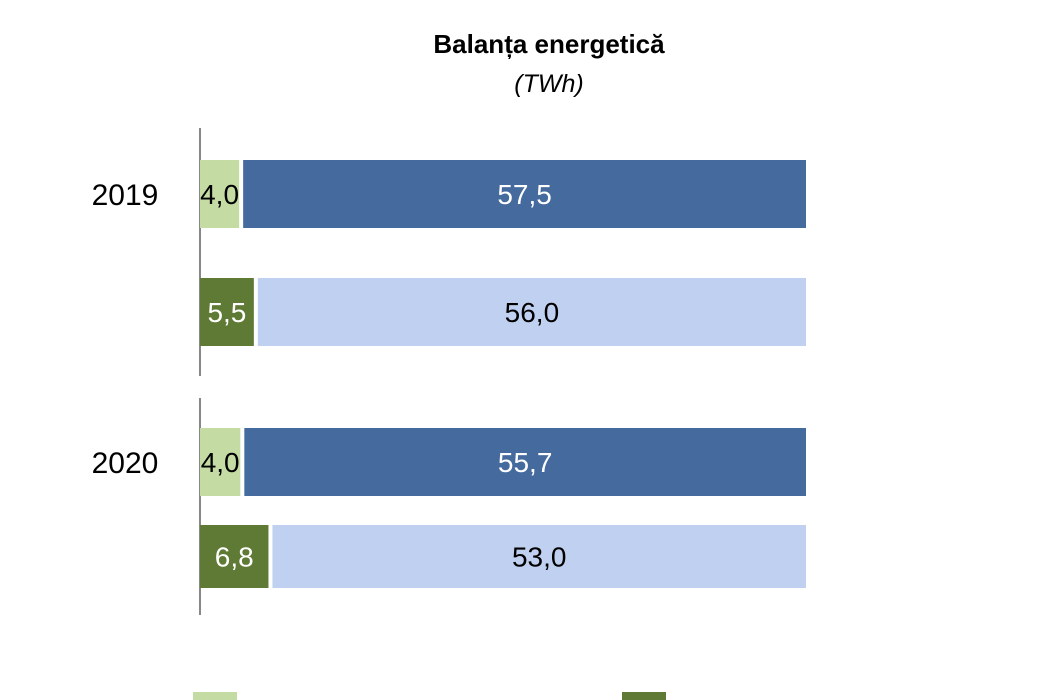  Describe the element at coordinates (549, 44) in the screenshot. I see `chart-title: Balanța energetică` at that location.